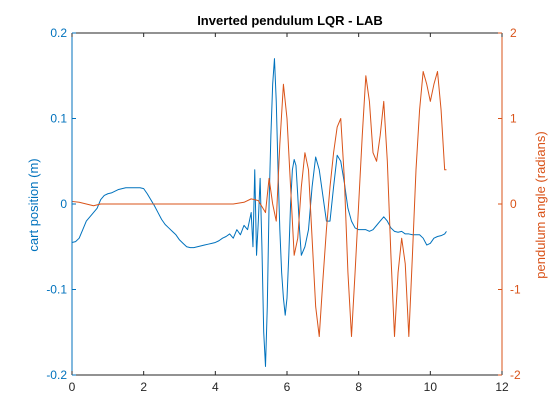  I want to click on x-tick-label: 12, so click(502, 387).